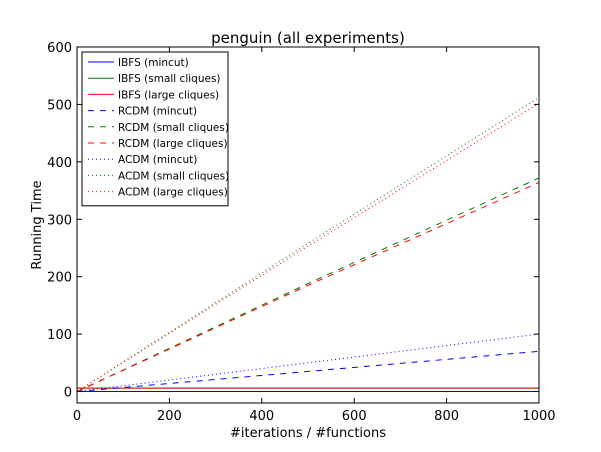 The width and height of the screenshot is (601, 452). Describe the element at coordinates (308, 38) in the screenshot. I see `chart-title: penguin (all experiments)` at that location.